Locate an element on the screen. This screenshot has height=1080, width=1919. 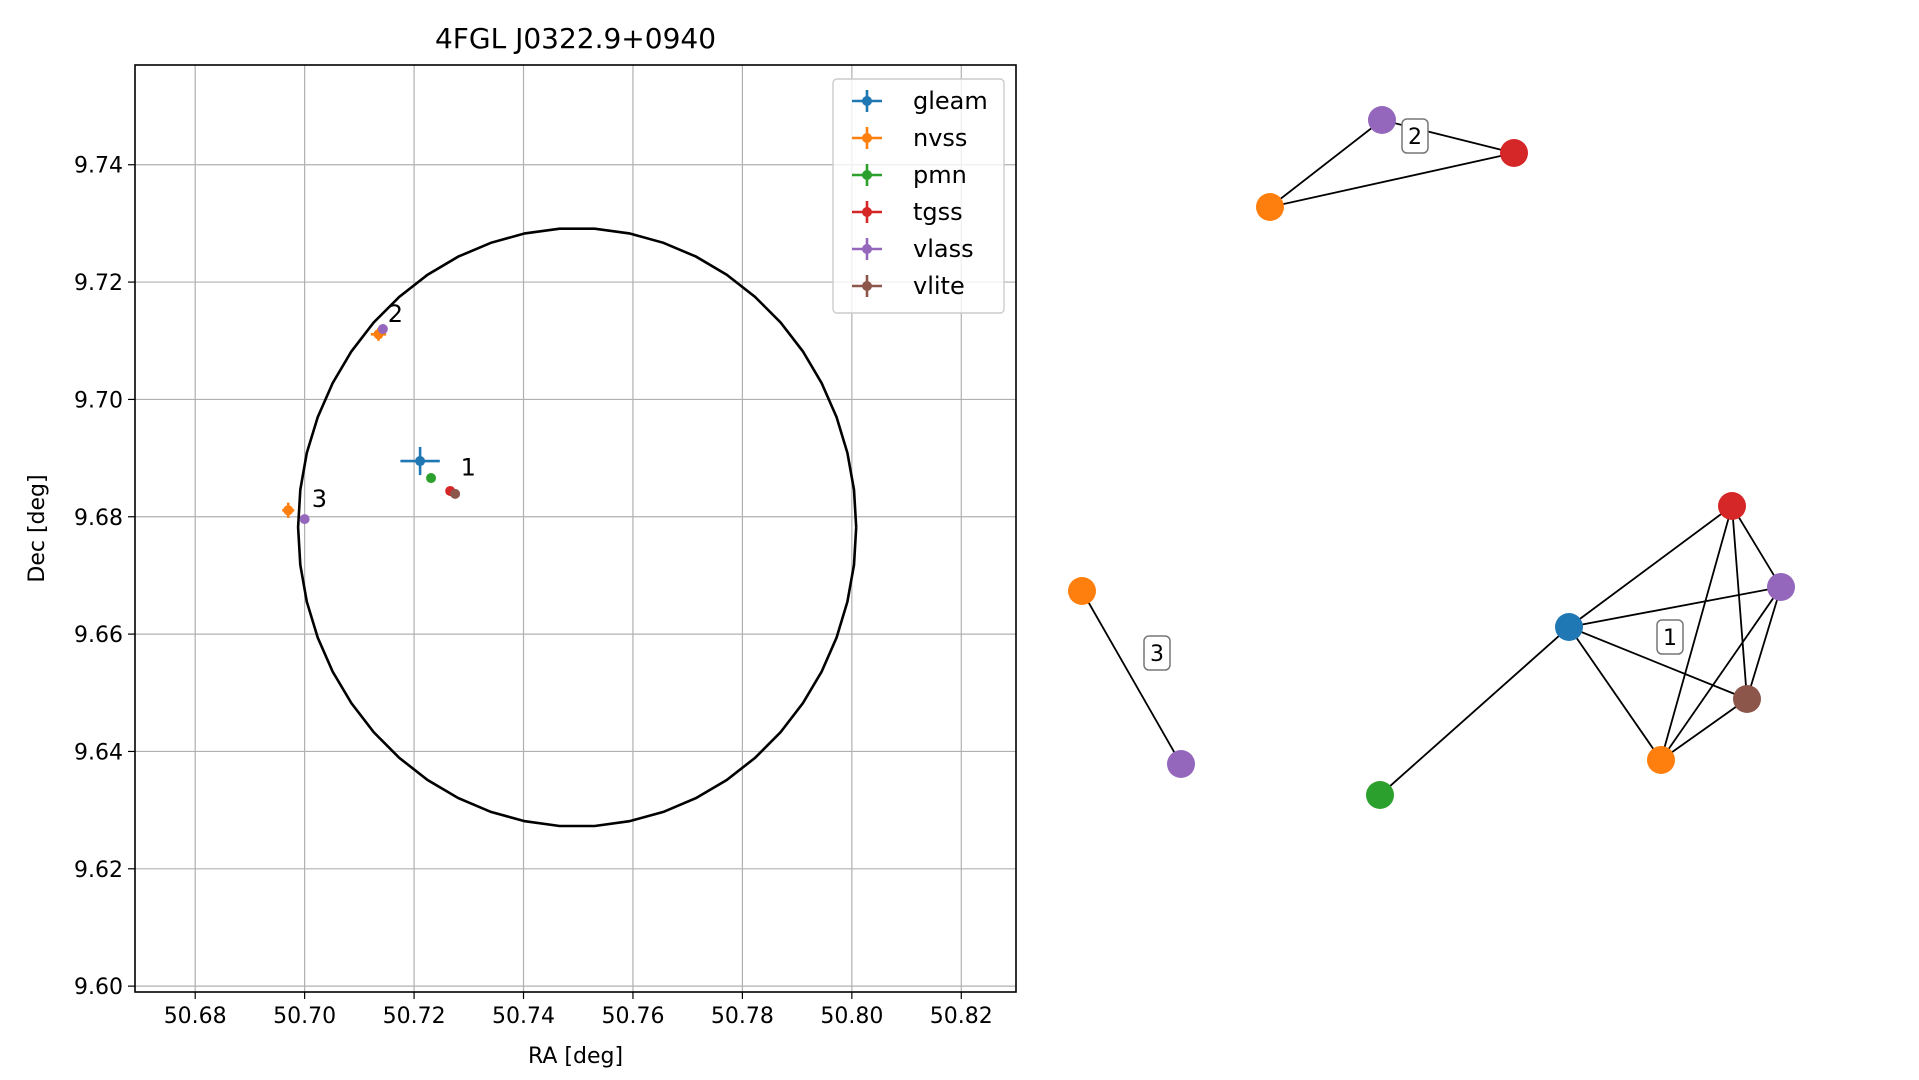
chart-title: 4FGL J0322.9+0940 is located at coordinates (575, 38).